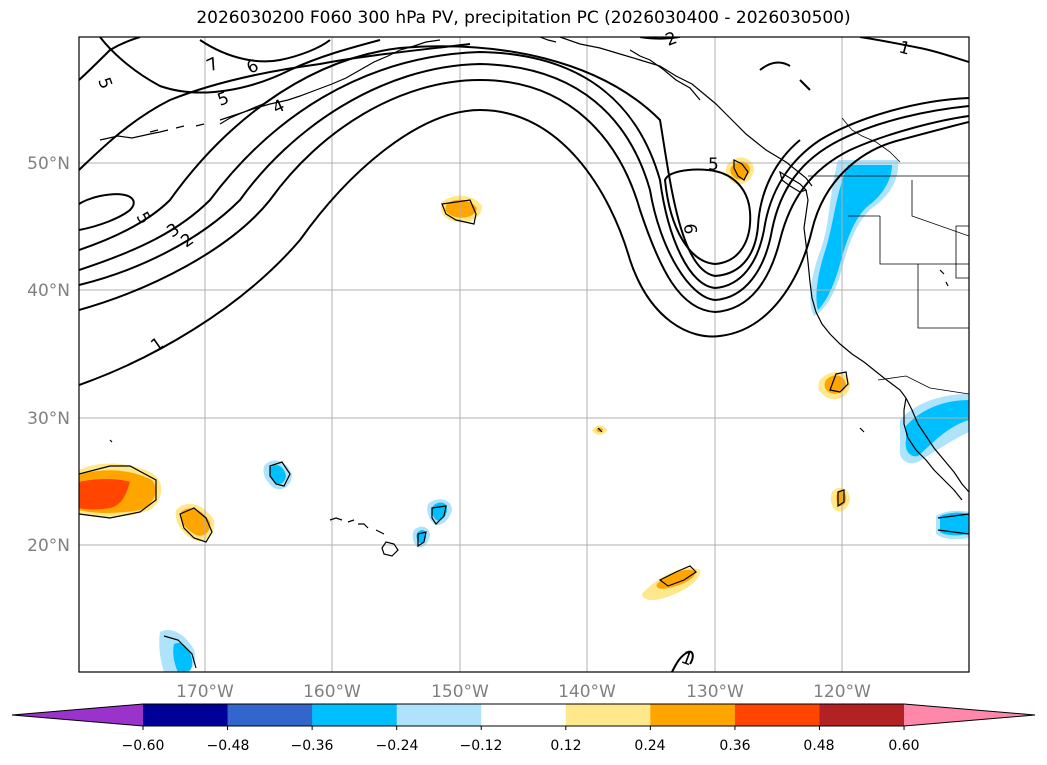  Describe the element at coordinates (48, 546) in the screenshot. I see `lat-label: 20°N` at that location.